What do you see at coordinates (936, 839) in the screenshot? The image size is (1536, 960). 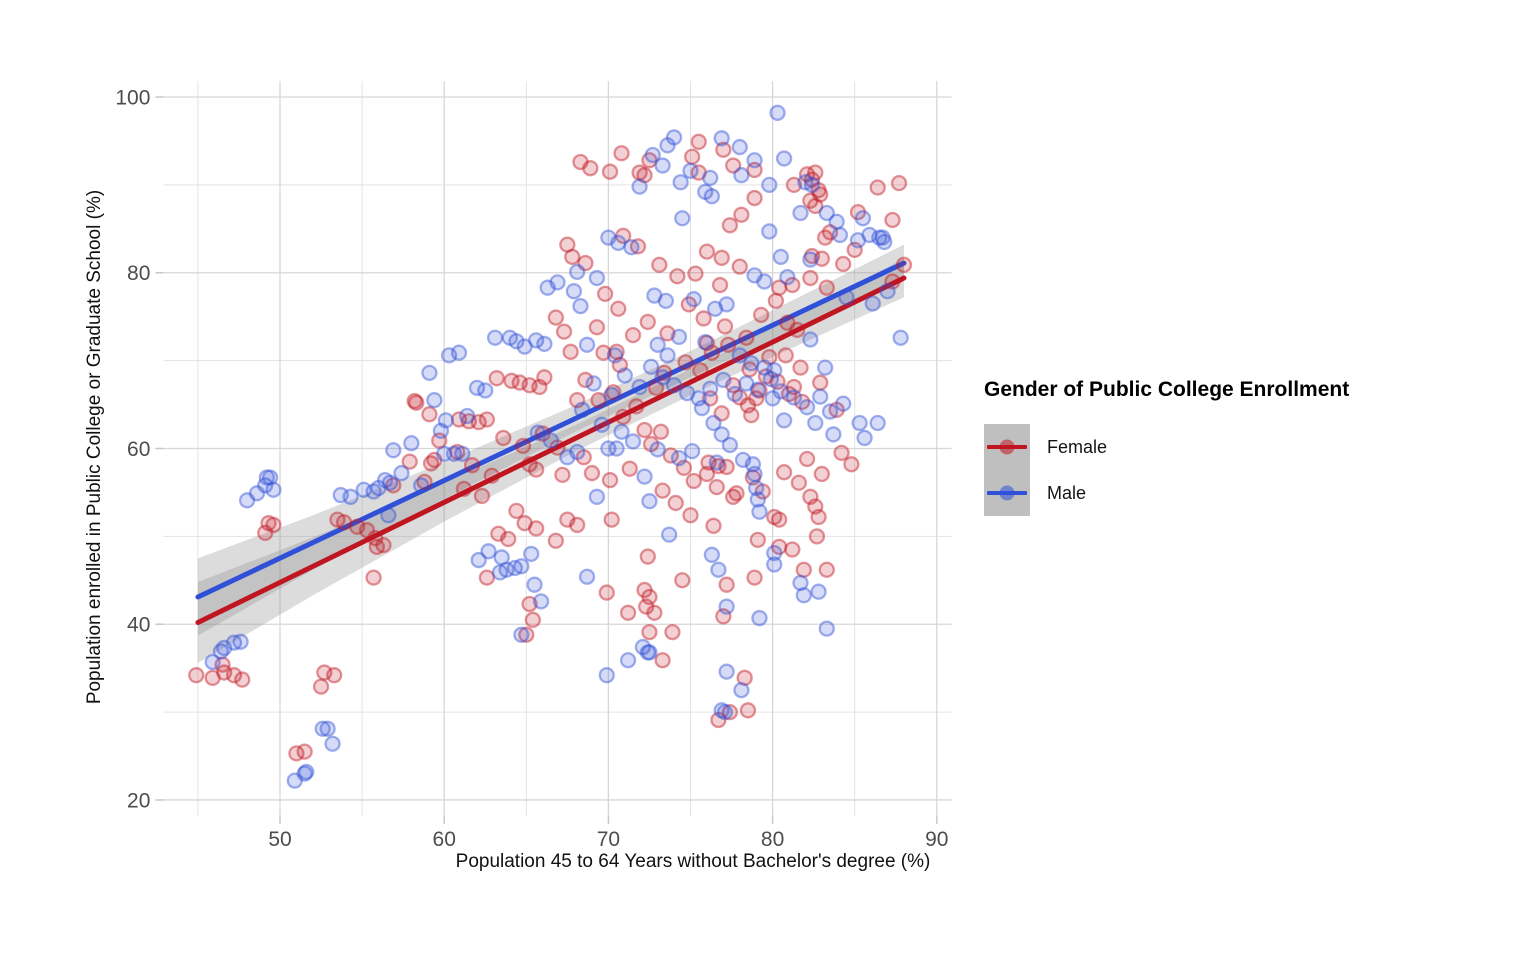 I see `x-tick-label: 90` at bounding box center [936, 839].